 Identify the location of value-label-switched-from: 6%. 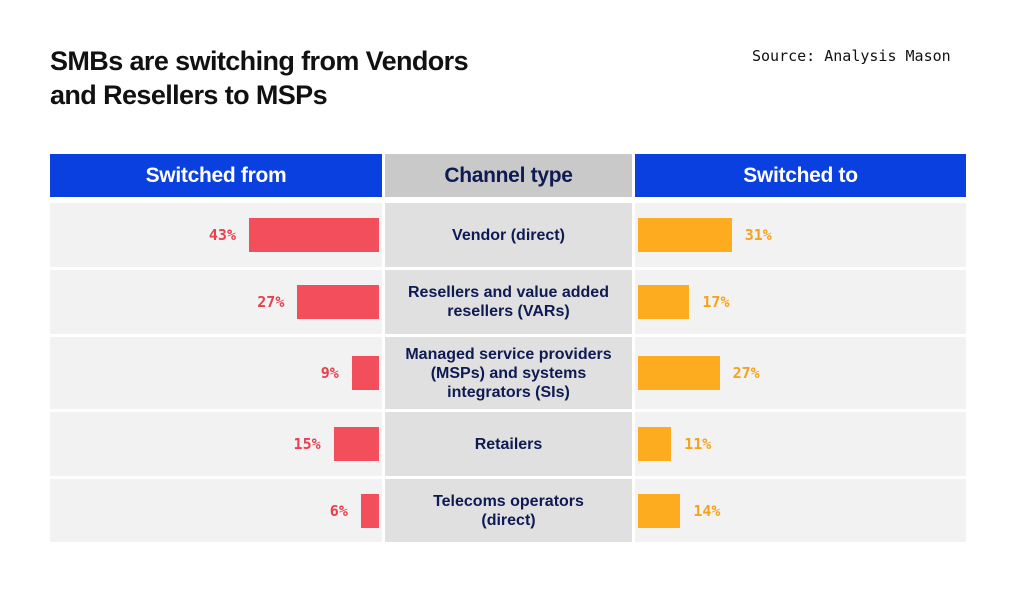
(338, 510).